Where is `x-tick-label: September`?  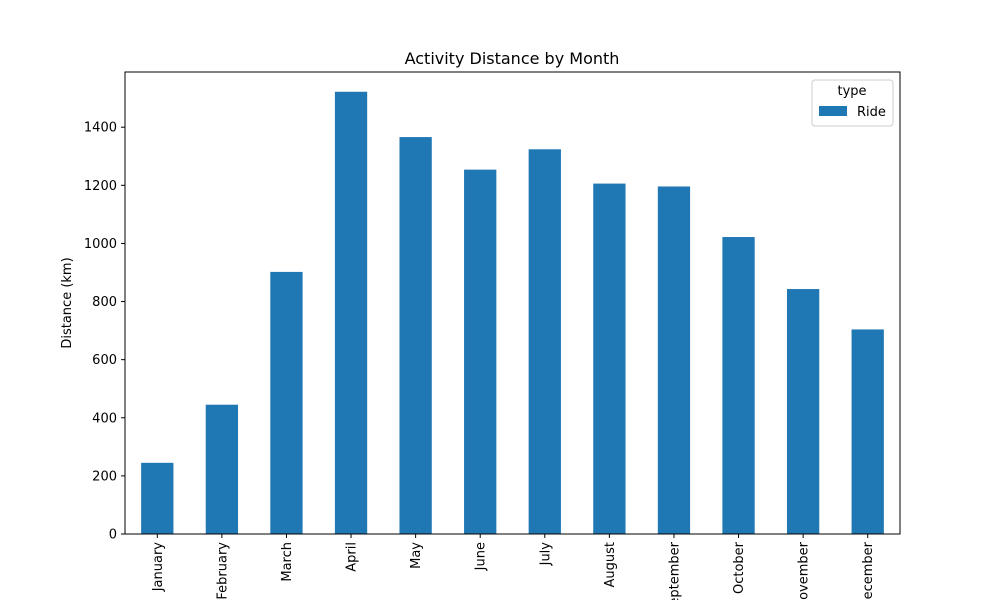 x-tick-label: September is located at coordinates (674, 570).